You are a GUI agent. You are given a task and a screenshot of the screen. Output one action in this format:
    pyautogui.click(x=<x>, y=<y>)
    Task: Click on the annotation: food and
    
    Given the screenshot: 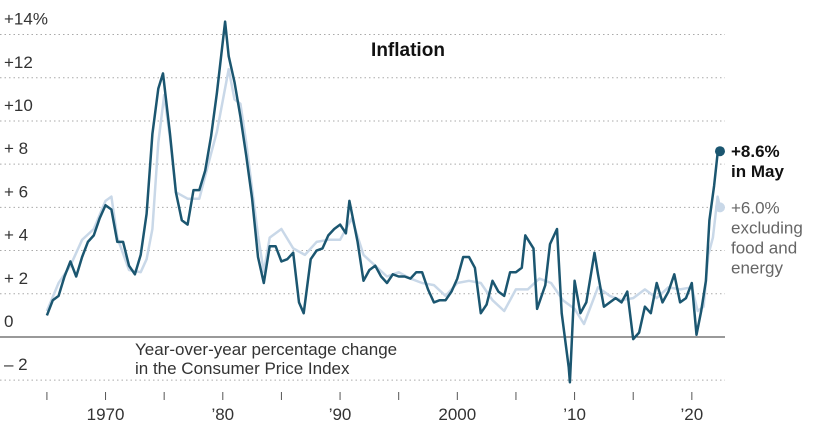 What is the action you would take?
    pyautogui.click(x=764, y=247)
    